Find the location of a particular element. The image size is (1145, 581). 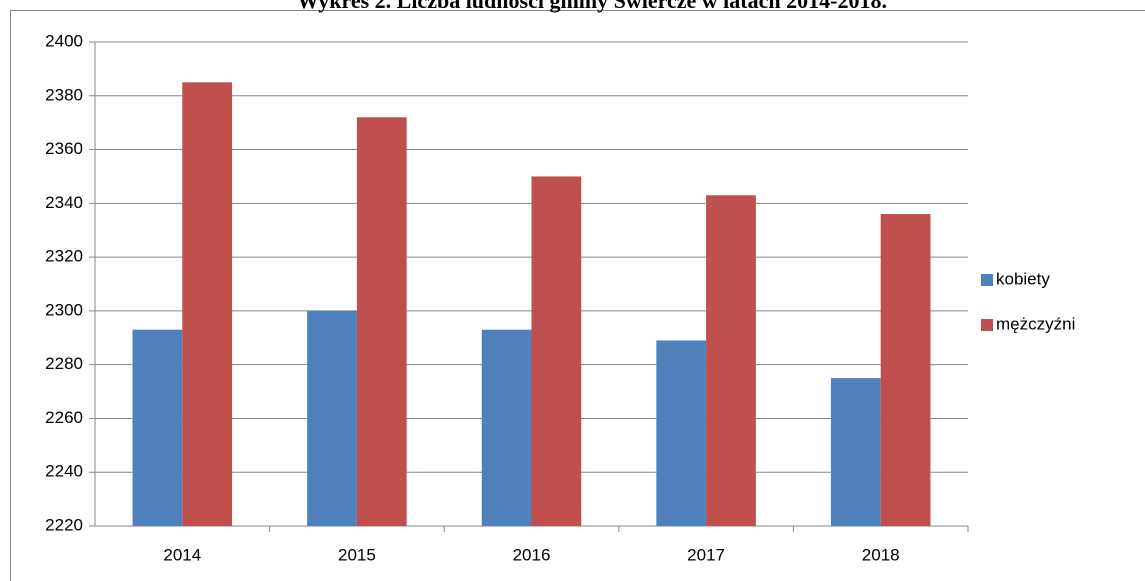

y-tick-label: 2280 is located at coordinates (64, 363).